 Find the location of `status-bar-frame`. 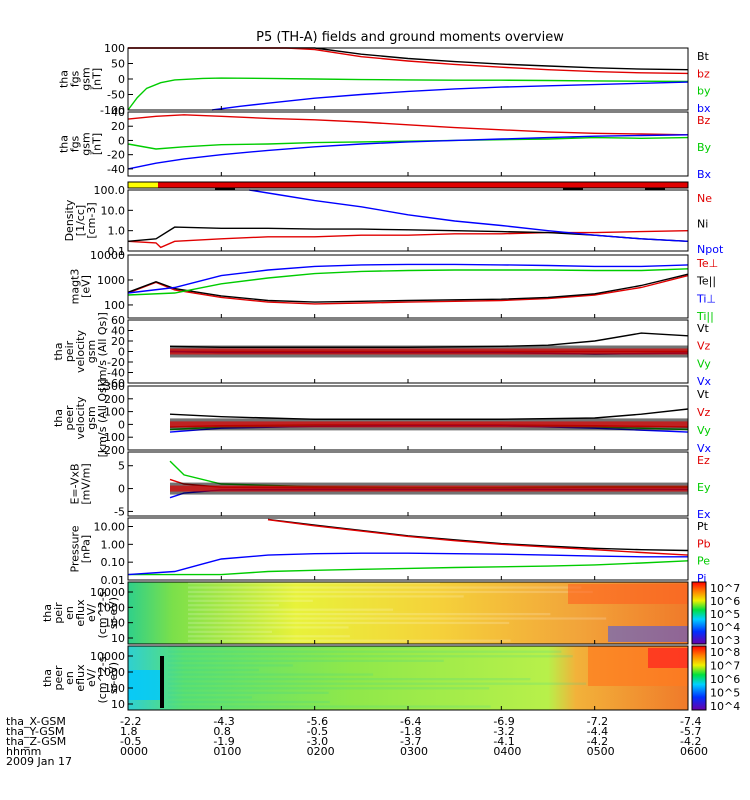

status-bar-frame is located at coordinates (408, 185).